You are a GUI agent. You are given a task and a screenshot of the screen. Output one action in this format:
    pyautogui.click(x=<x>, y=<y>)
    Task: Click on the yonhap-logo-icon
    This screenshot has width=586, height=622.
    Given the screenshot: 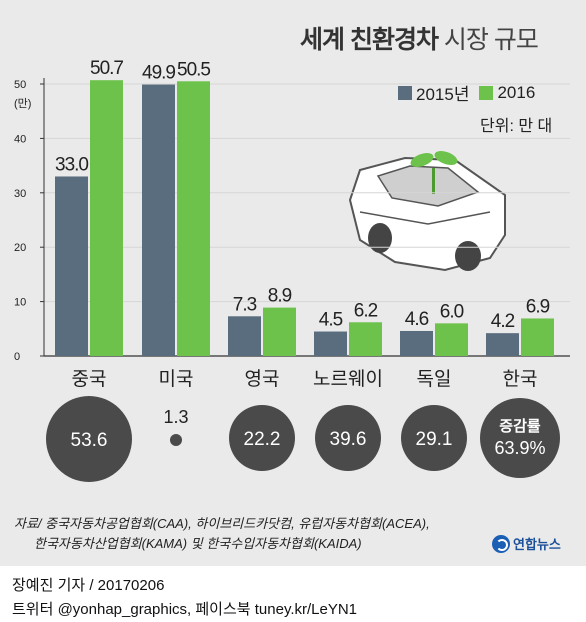 What is the action you would take?
    pyautogui.click(x=501, y=543)
    